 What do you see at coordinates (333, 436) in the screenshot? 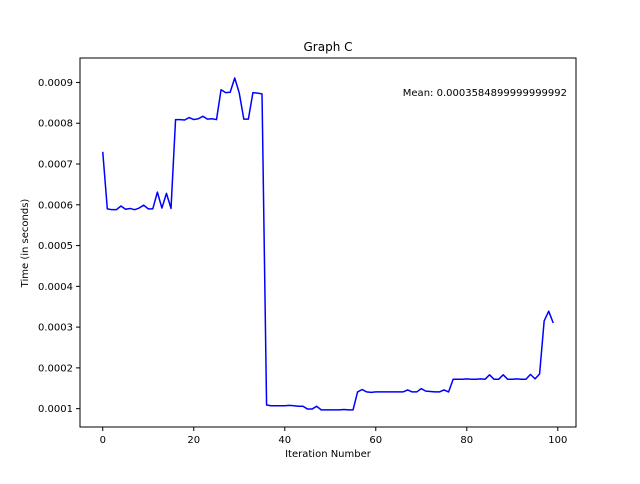
I see `x-axis-ticks: 0 20 40 60 80 100` at bounding box center [333, 436].